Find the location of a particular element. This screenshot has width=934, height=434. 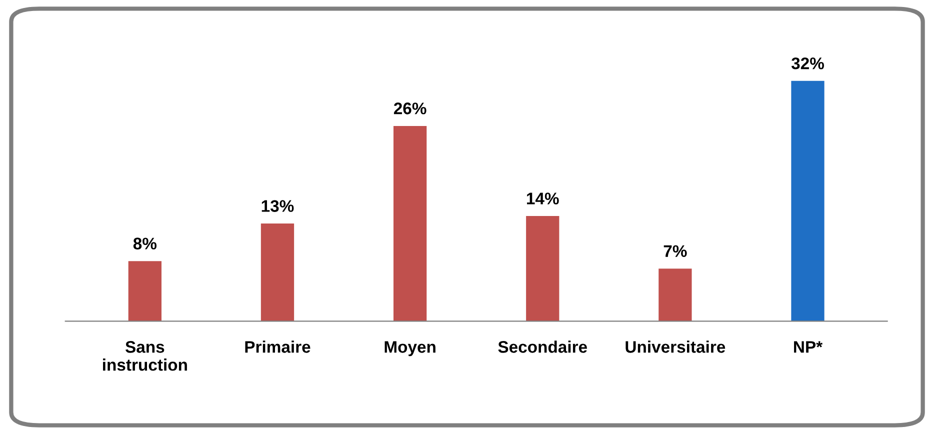

x-tick-label: Sans instruction is located at coordinates (145, 356).